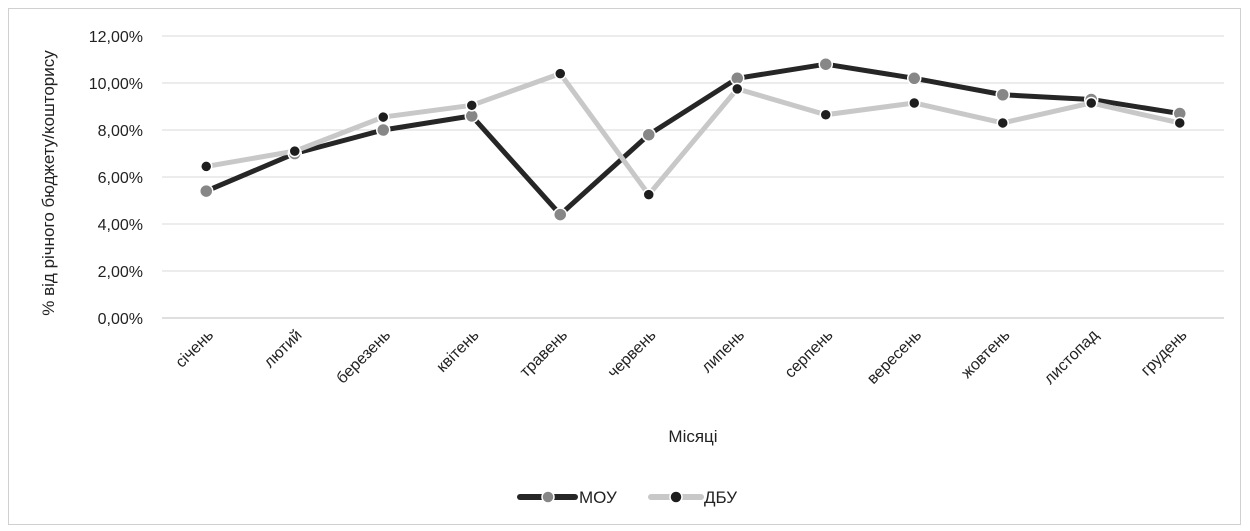 The image size is (1250, 531). I want to click on y-tick-label: 4,00%, so click(120, 225).